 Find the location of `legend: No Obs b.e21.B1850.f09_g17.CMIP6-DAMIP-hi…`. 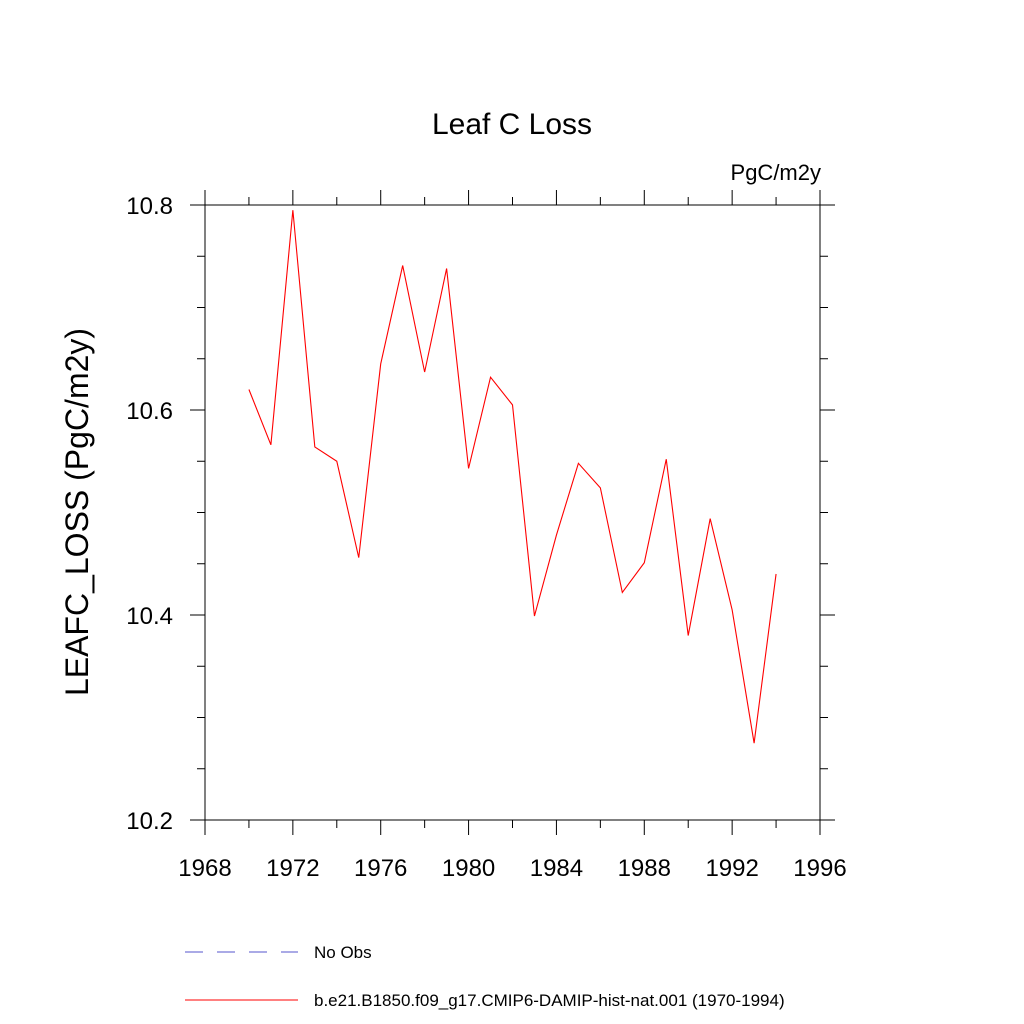

legend: No Obs b.e21.B1850.f09_g17.CMIP6-DAMIP-hi… is located at coordinates (485, 976).